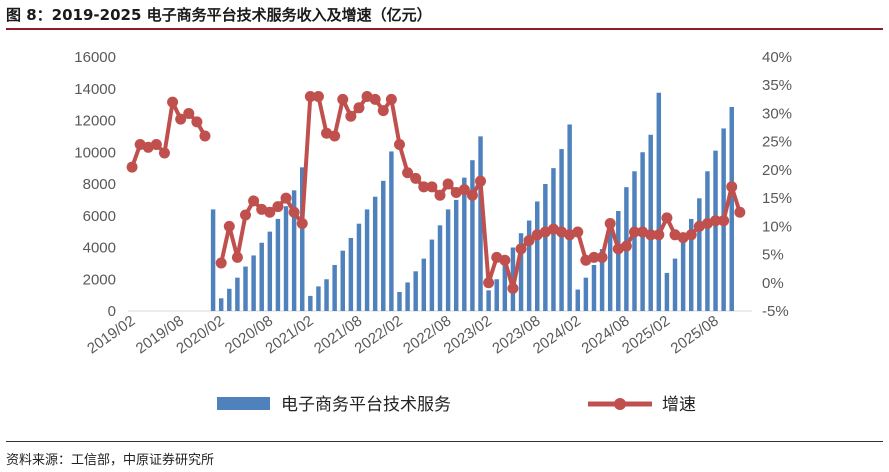  What do you see at coordinates (243, 403) in the screenshot?
I see `legend-bar-swatch` at bounding box center [243, 403].